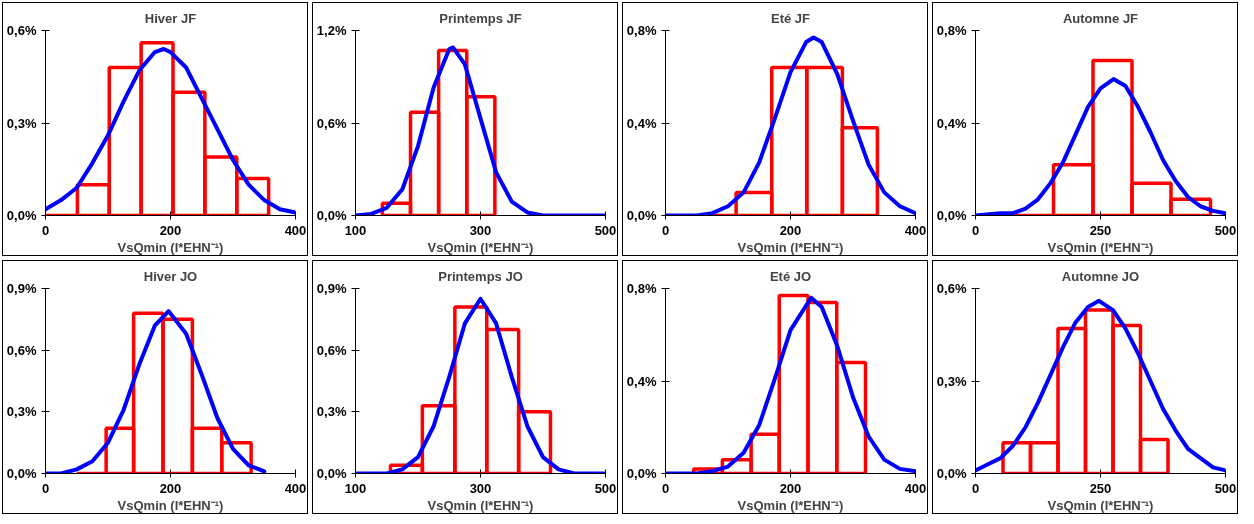  What do you see at coordinates (170, 18) in the screenshot?
I see `chart-title: Hiver JF` at bounding box center [170, 18].